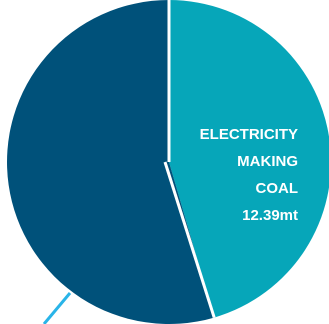  What do you see at coordinates (277, 188) in the screenshot?
I see `slice-label-line-3: COAL` at bounding box center [277, 188].